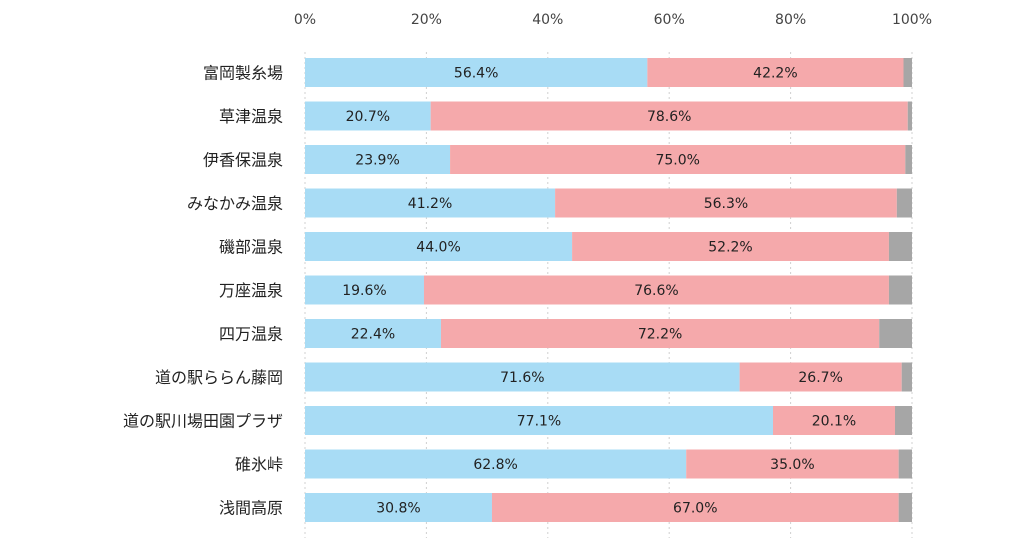 Image resolution: width=1024 pixels, height=538 pixels. Describe the element at coordinates (669, 20) in the screenshot. I see `x-tick-label: 60%` at that location.